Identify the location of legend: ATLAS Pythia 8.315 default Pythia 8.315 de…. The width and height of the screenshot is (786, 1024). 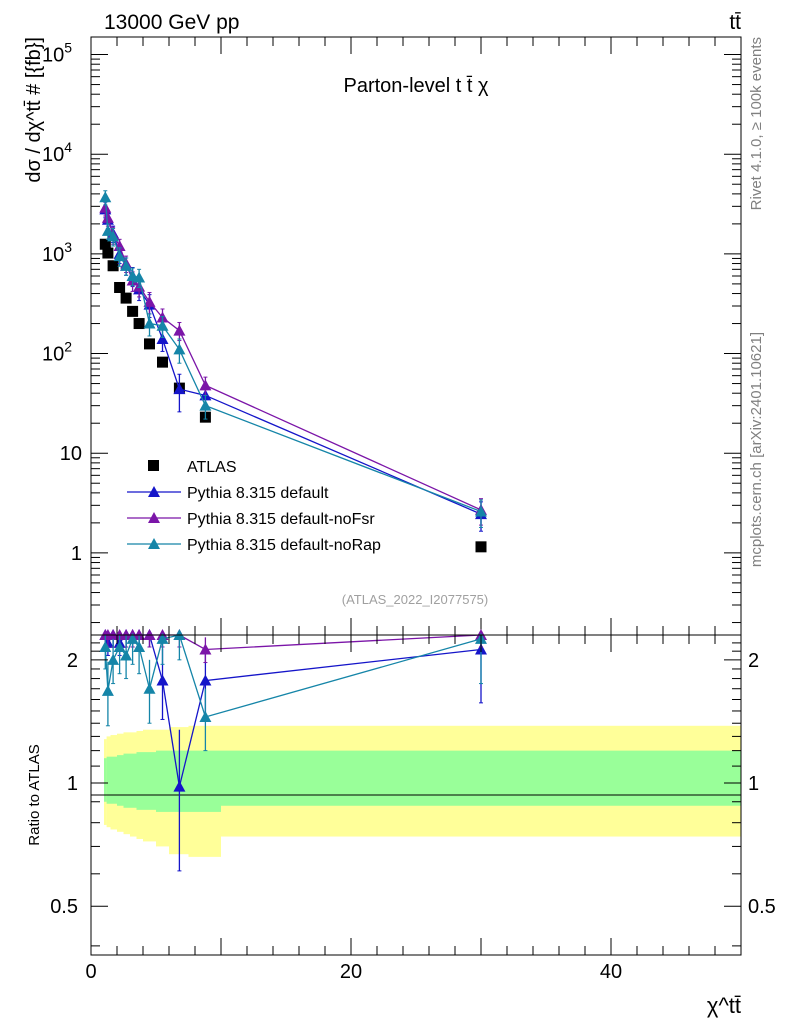
(254, 506).